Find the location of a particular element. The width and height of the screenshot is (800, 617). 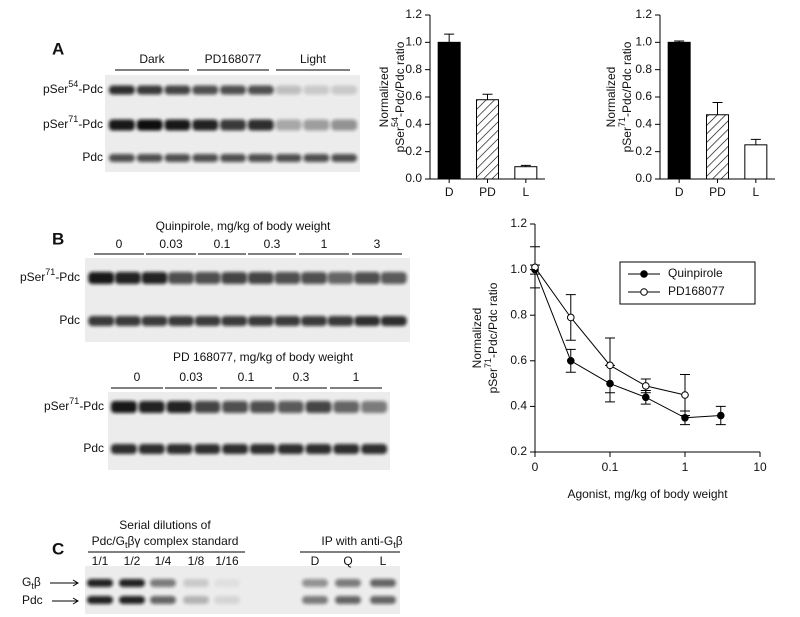

series-line is located at coordinates (627, 344).